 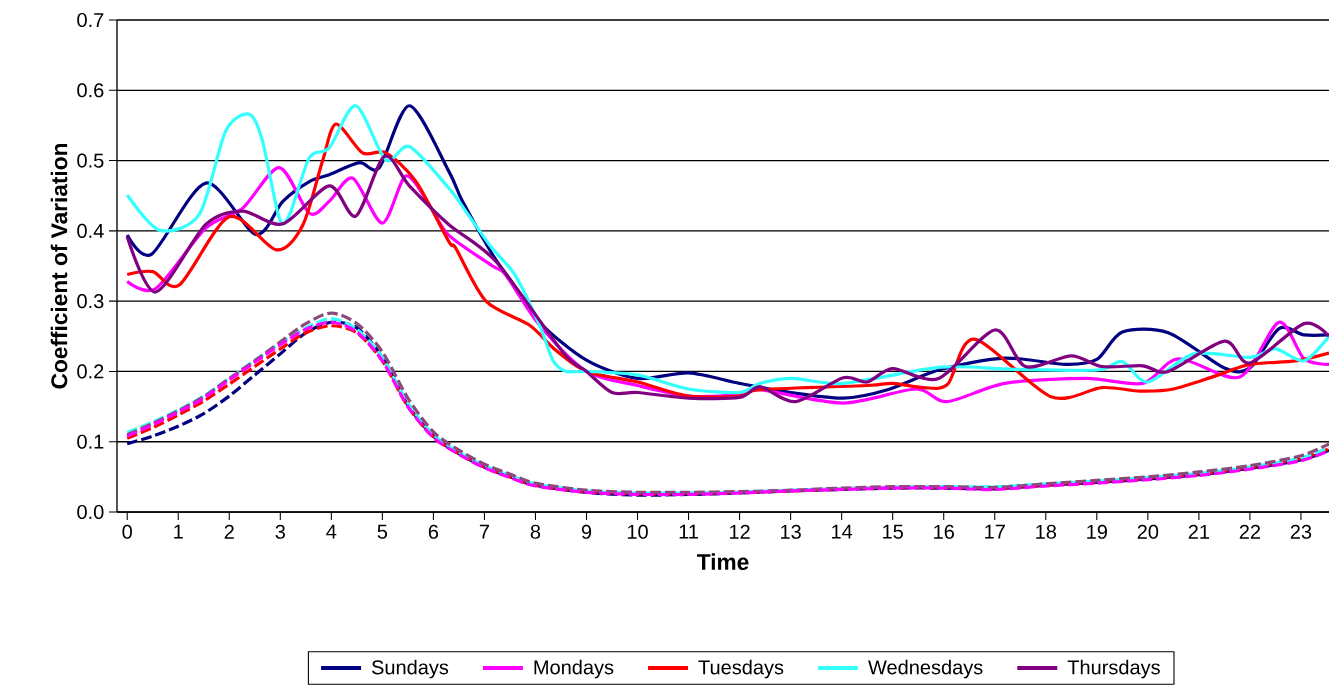 What do you see at coordinates (280, 531) in the screenshot?
I see `x-tick-label: 3` at bounding box center [280, 531].